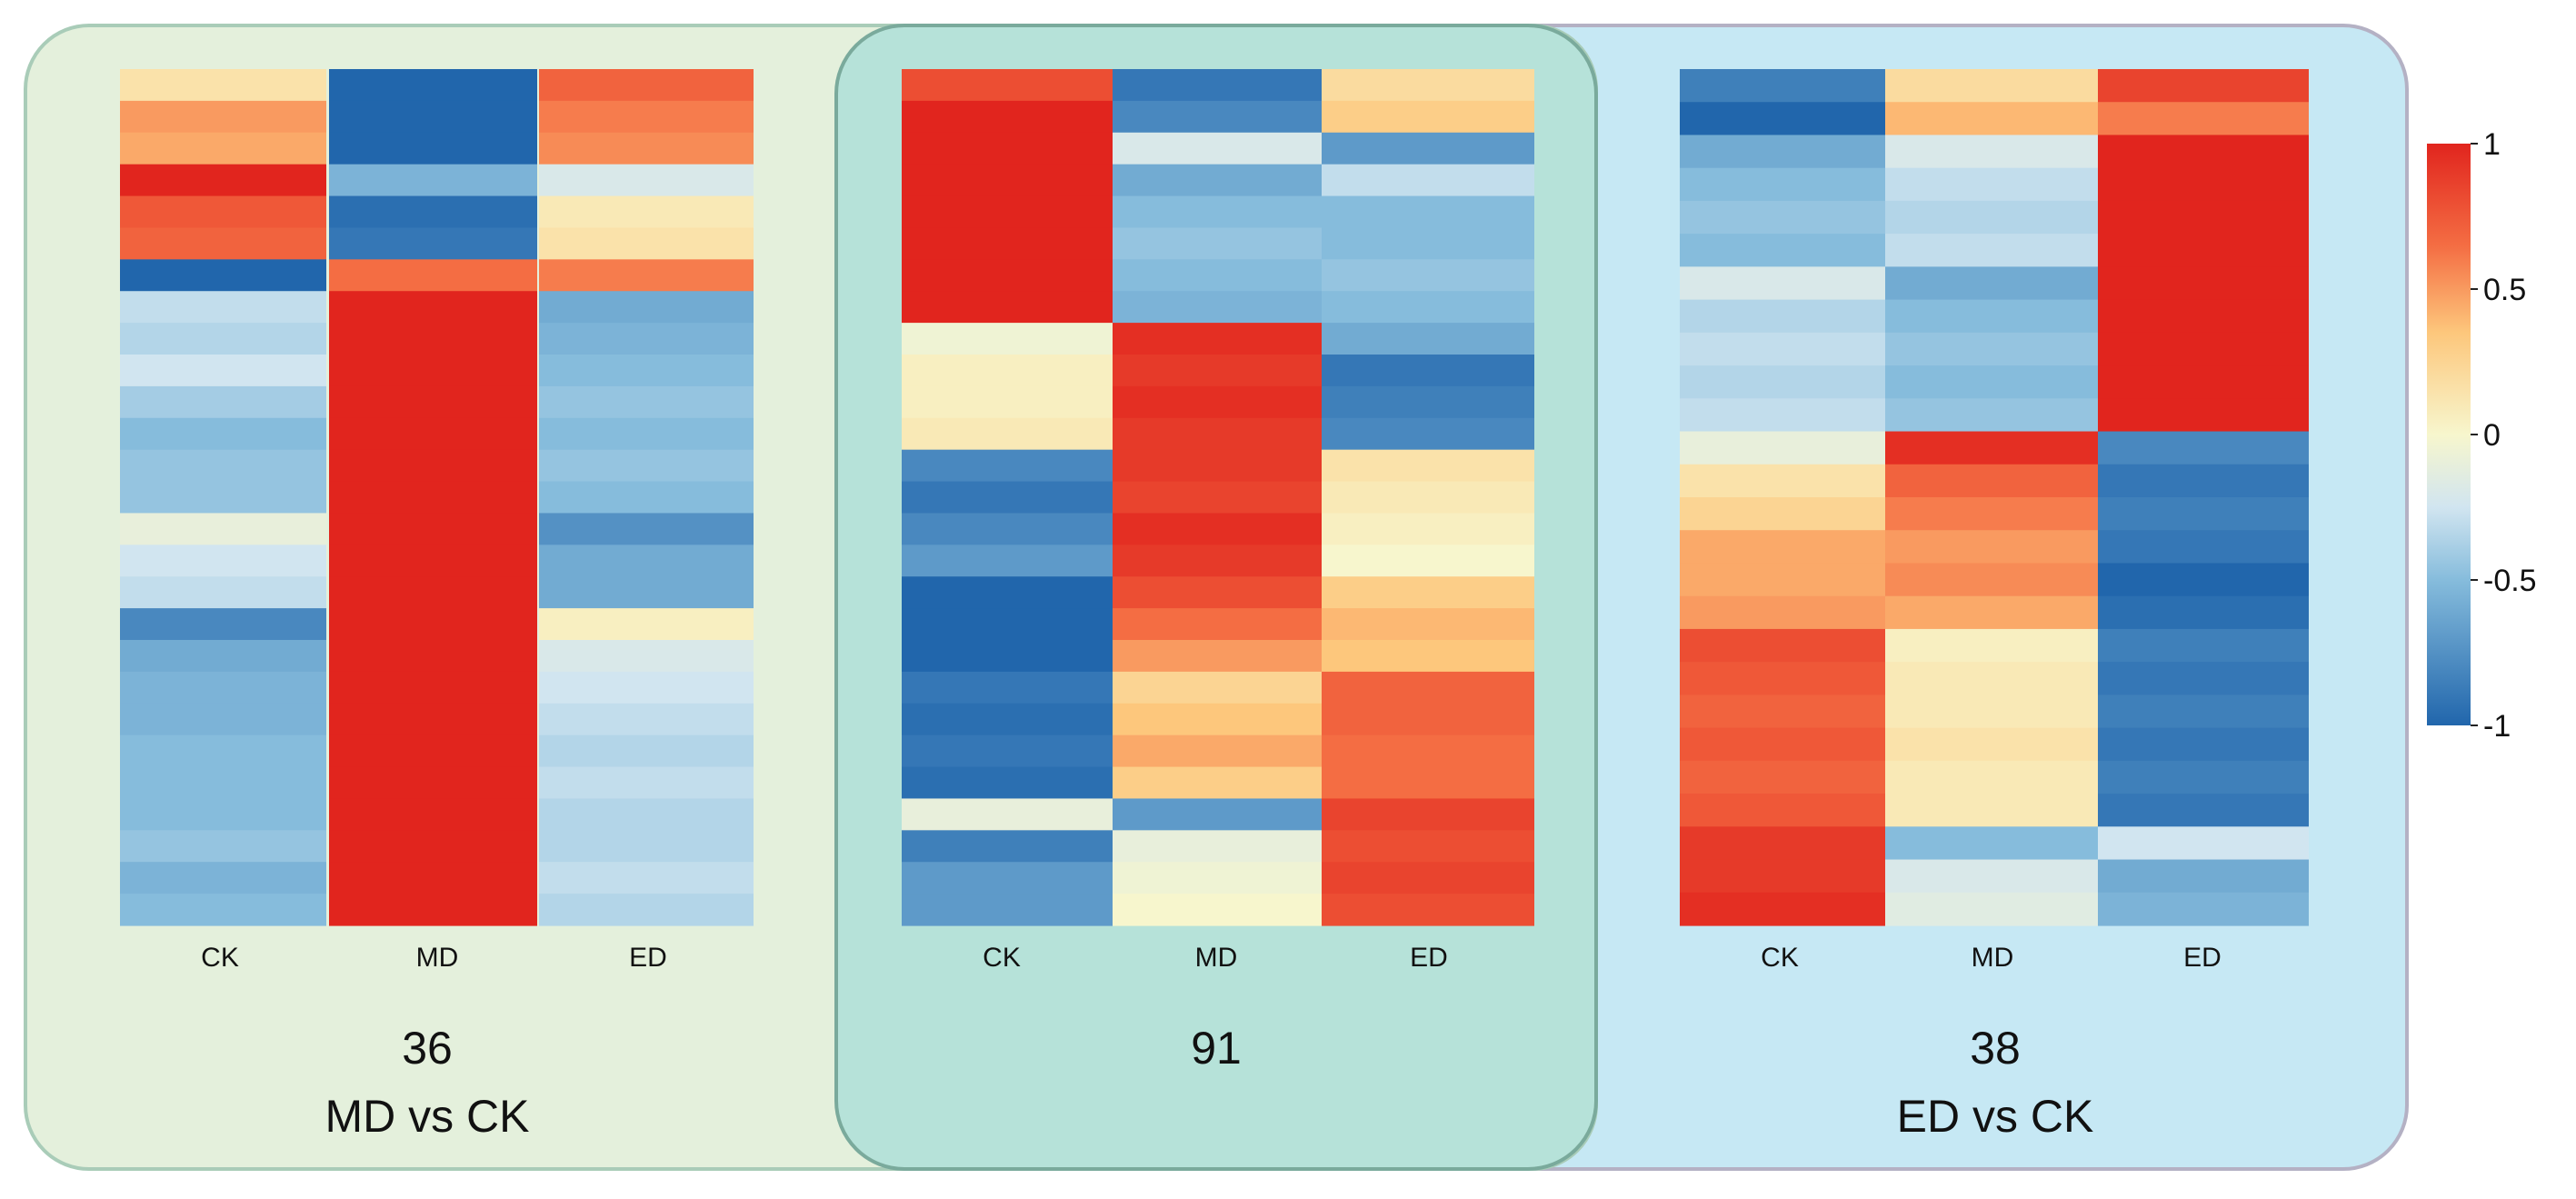  I want to click on count-ed-vs-ck: 38, so click(1995, 1048).